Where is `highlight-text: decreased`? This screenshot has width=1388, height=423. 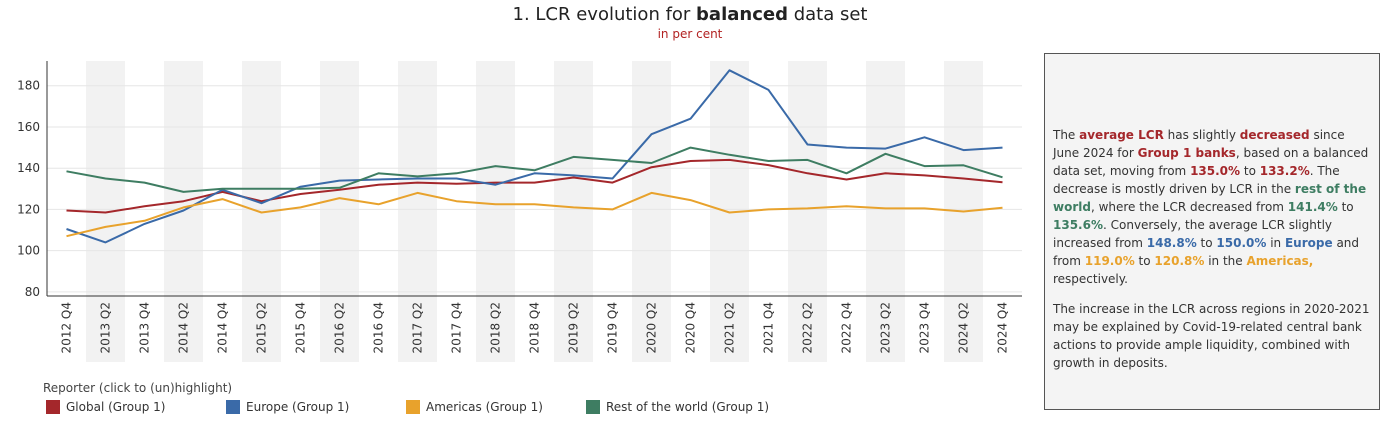
highlight-text: decreased is located at coordinates (1274, 135).